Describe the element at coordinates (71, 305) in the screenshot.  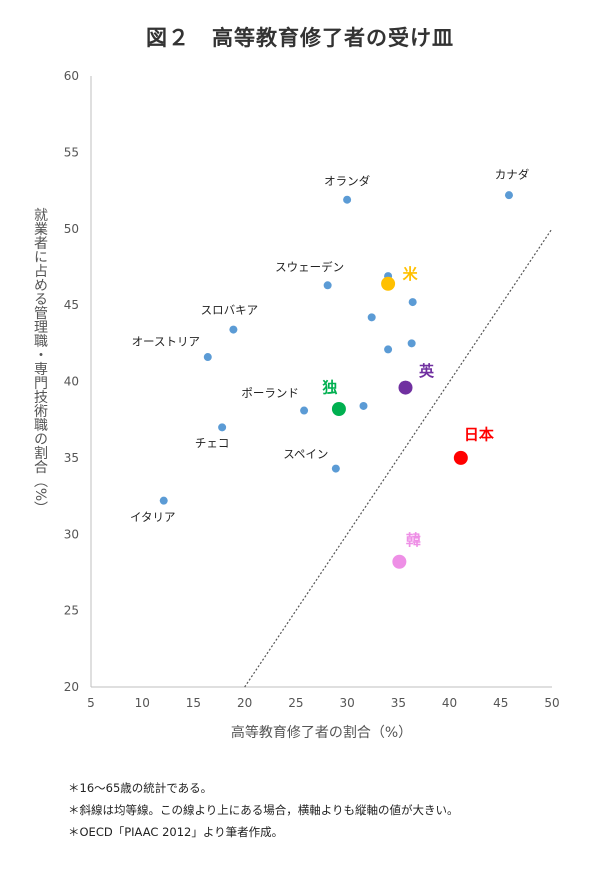
I see `y-tick-label: 45` at that location.